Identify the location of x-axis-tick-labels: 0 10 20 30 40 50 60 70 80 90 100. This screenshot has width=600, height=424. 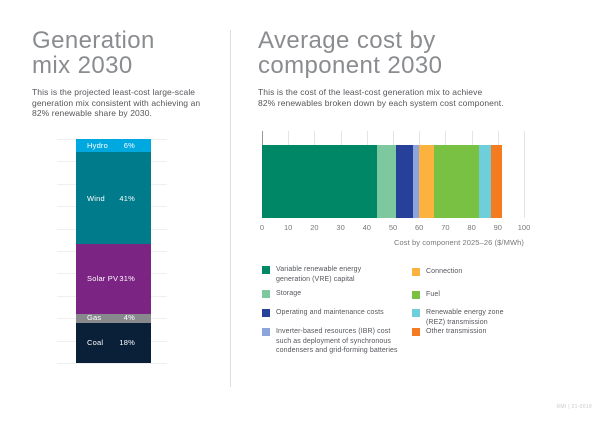
(393, 228).